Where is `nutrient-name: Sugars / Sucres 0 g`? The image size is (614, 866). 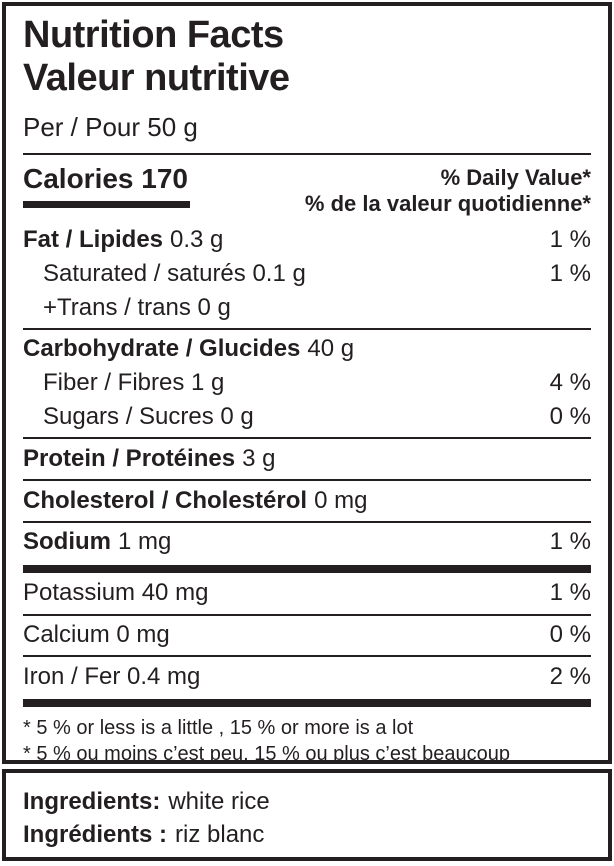 nutrient-name: Sugars / Sucres 0 g is located at coordinates (148, 417).